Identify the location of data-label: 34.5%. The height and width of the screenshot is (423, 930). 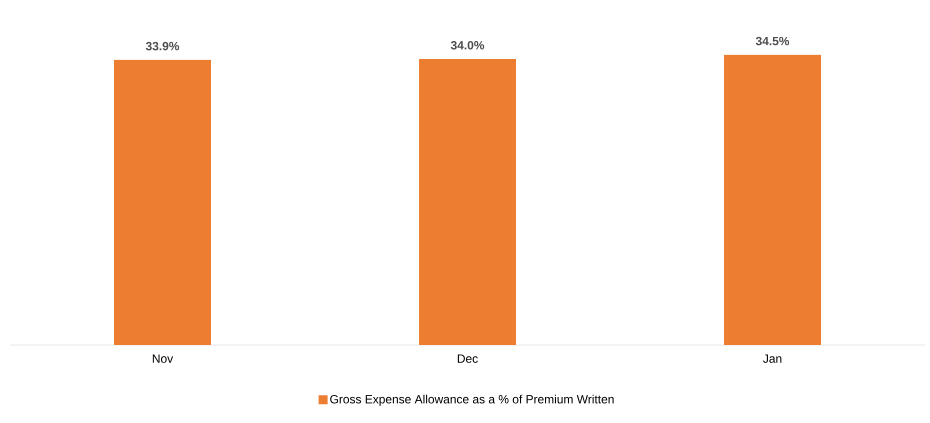
(773, 41).